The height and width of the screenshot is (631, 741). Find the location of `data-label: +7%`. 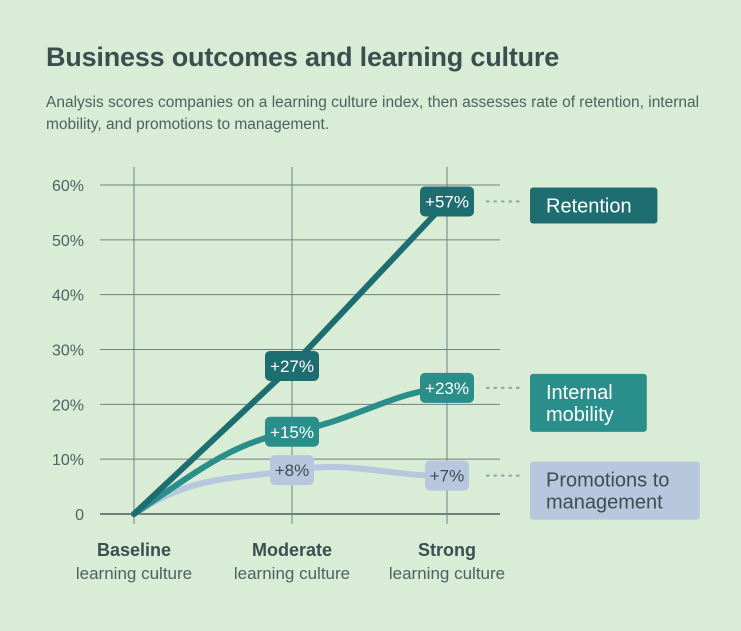

data-label: +7% is located at coordinates (447, 476).